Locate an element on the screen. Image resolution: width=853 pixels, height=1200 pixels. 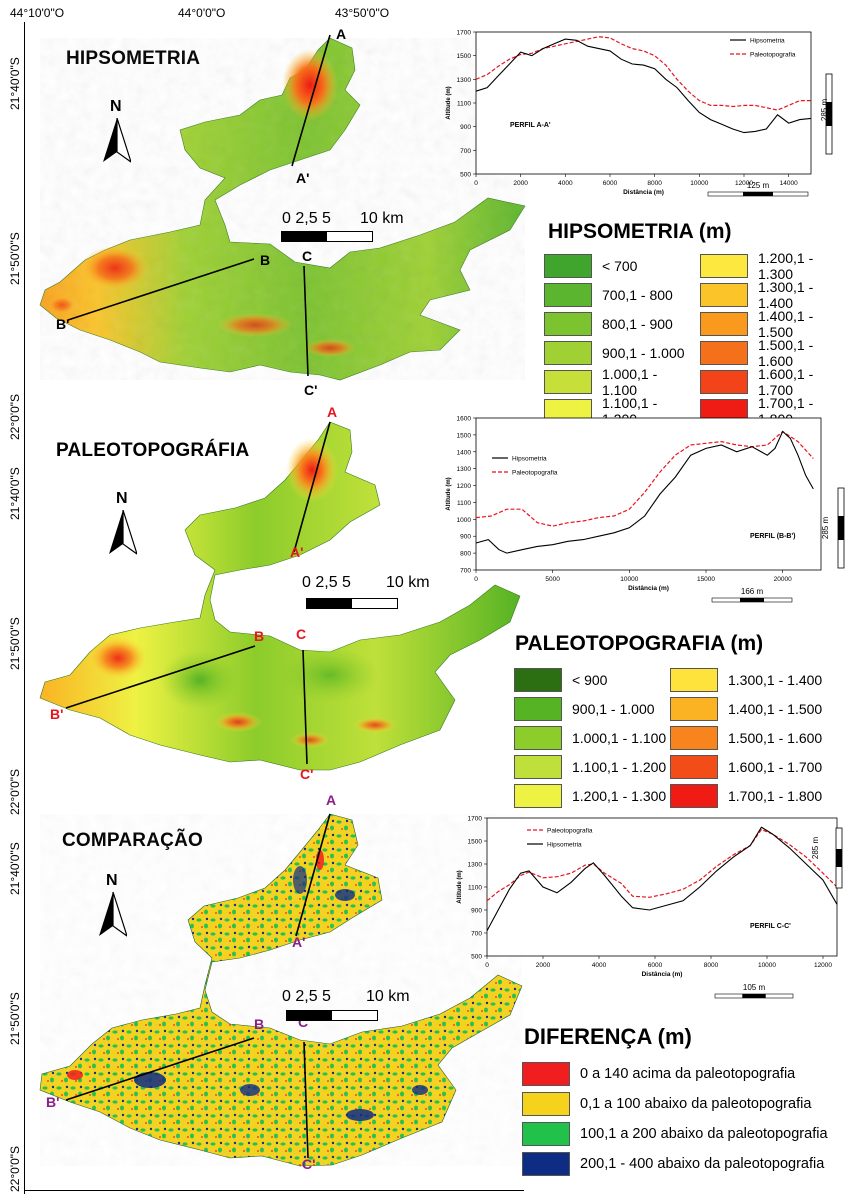
label-a2-2: A' is located at coordinates (297, 552).